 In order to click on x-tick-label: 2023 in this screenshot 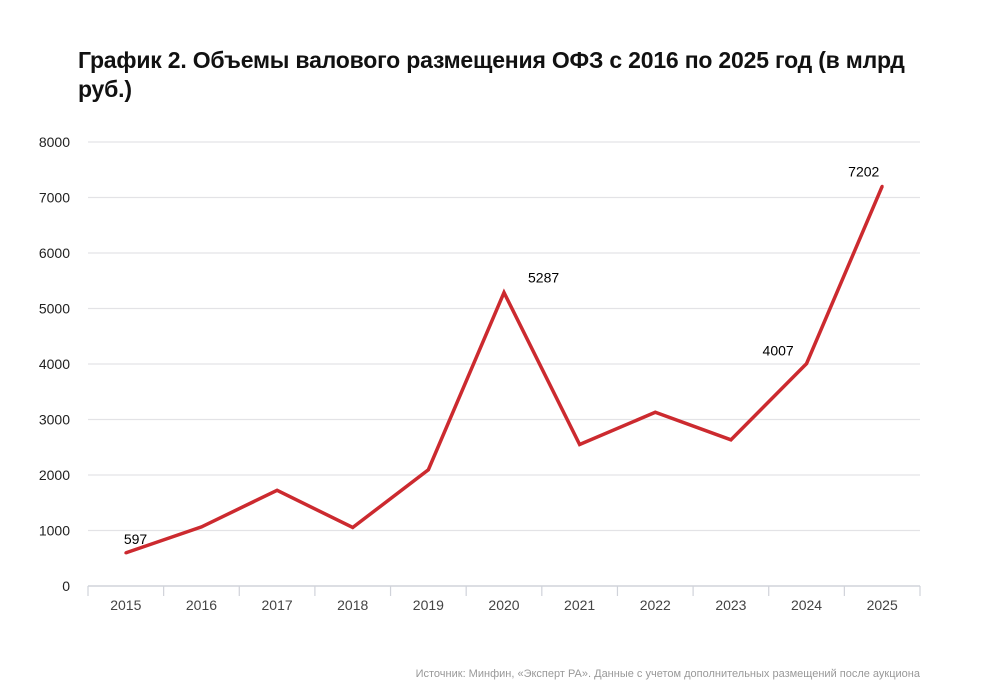, I will do `click(730, 605)`.